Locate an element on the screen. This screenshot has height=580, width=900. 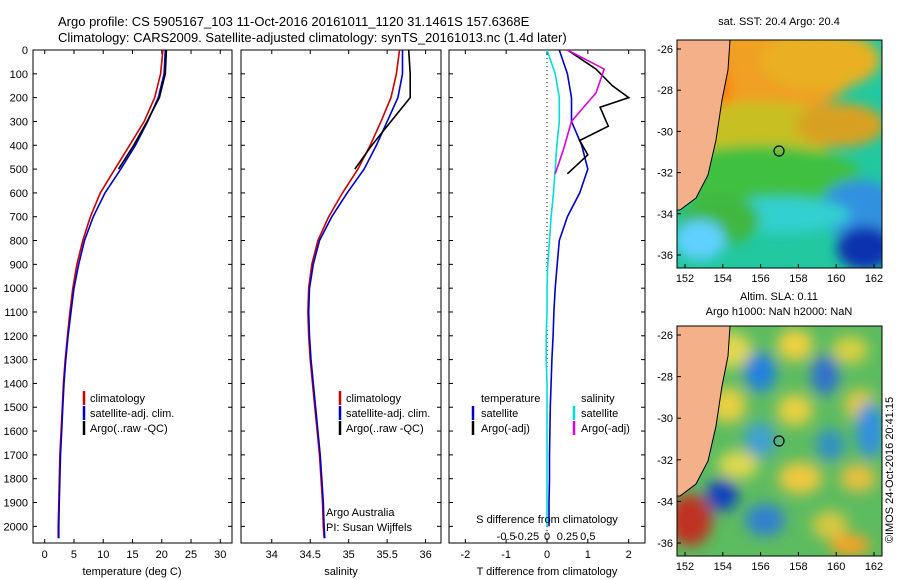
legend-title-salinity: salinity is located at coordinates (598, 399).